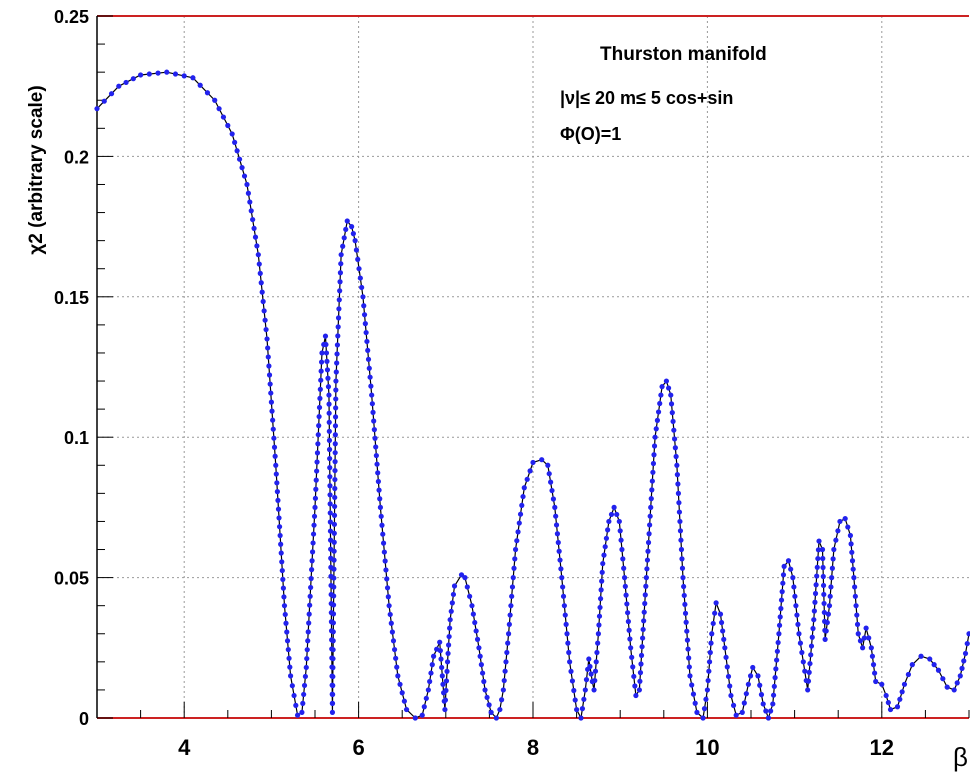 The height and width of the screenshot is (778, 970). What do you see at coordinates (358, 747) in the screenshot?
I see `x-tick-label: 6` at bounding box center [358, 747].